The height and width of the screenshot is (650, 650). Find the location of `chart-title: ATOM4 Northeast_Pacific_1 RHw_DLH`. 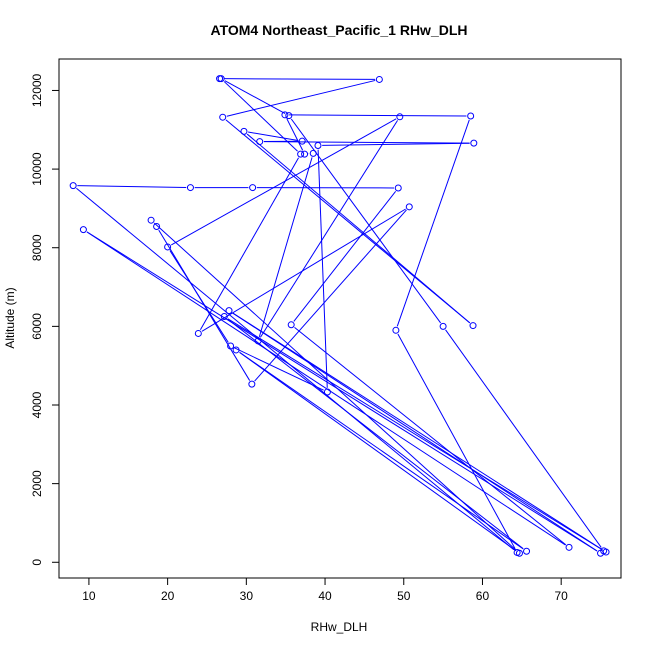

chart-title: ATOM4 Northeast_Pacific_1 RHw_DLH is located at coordinates (339, 30).